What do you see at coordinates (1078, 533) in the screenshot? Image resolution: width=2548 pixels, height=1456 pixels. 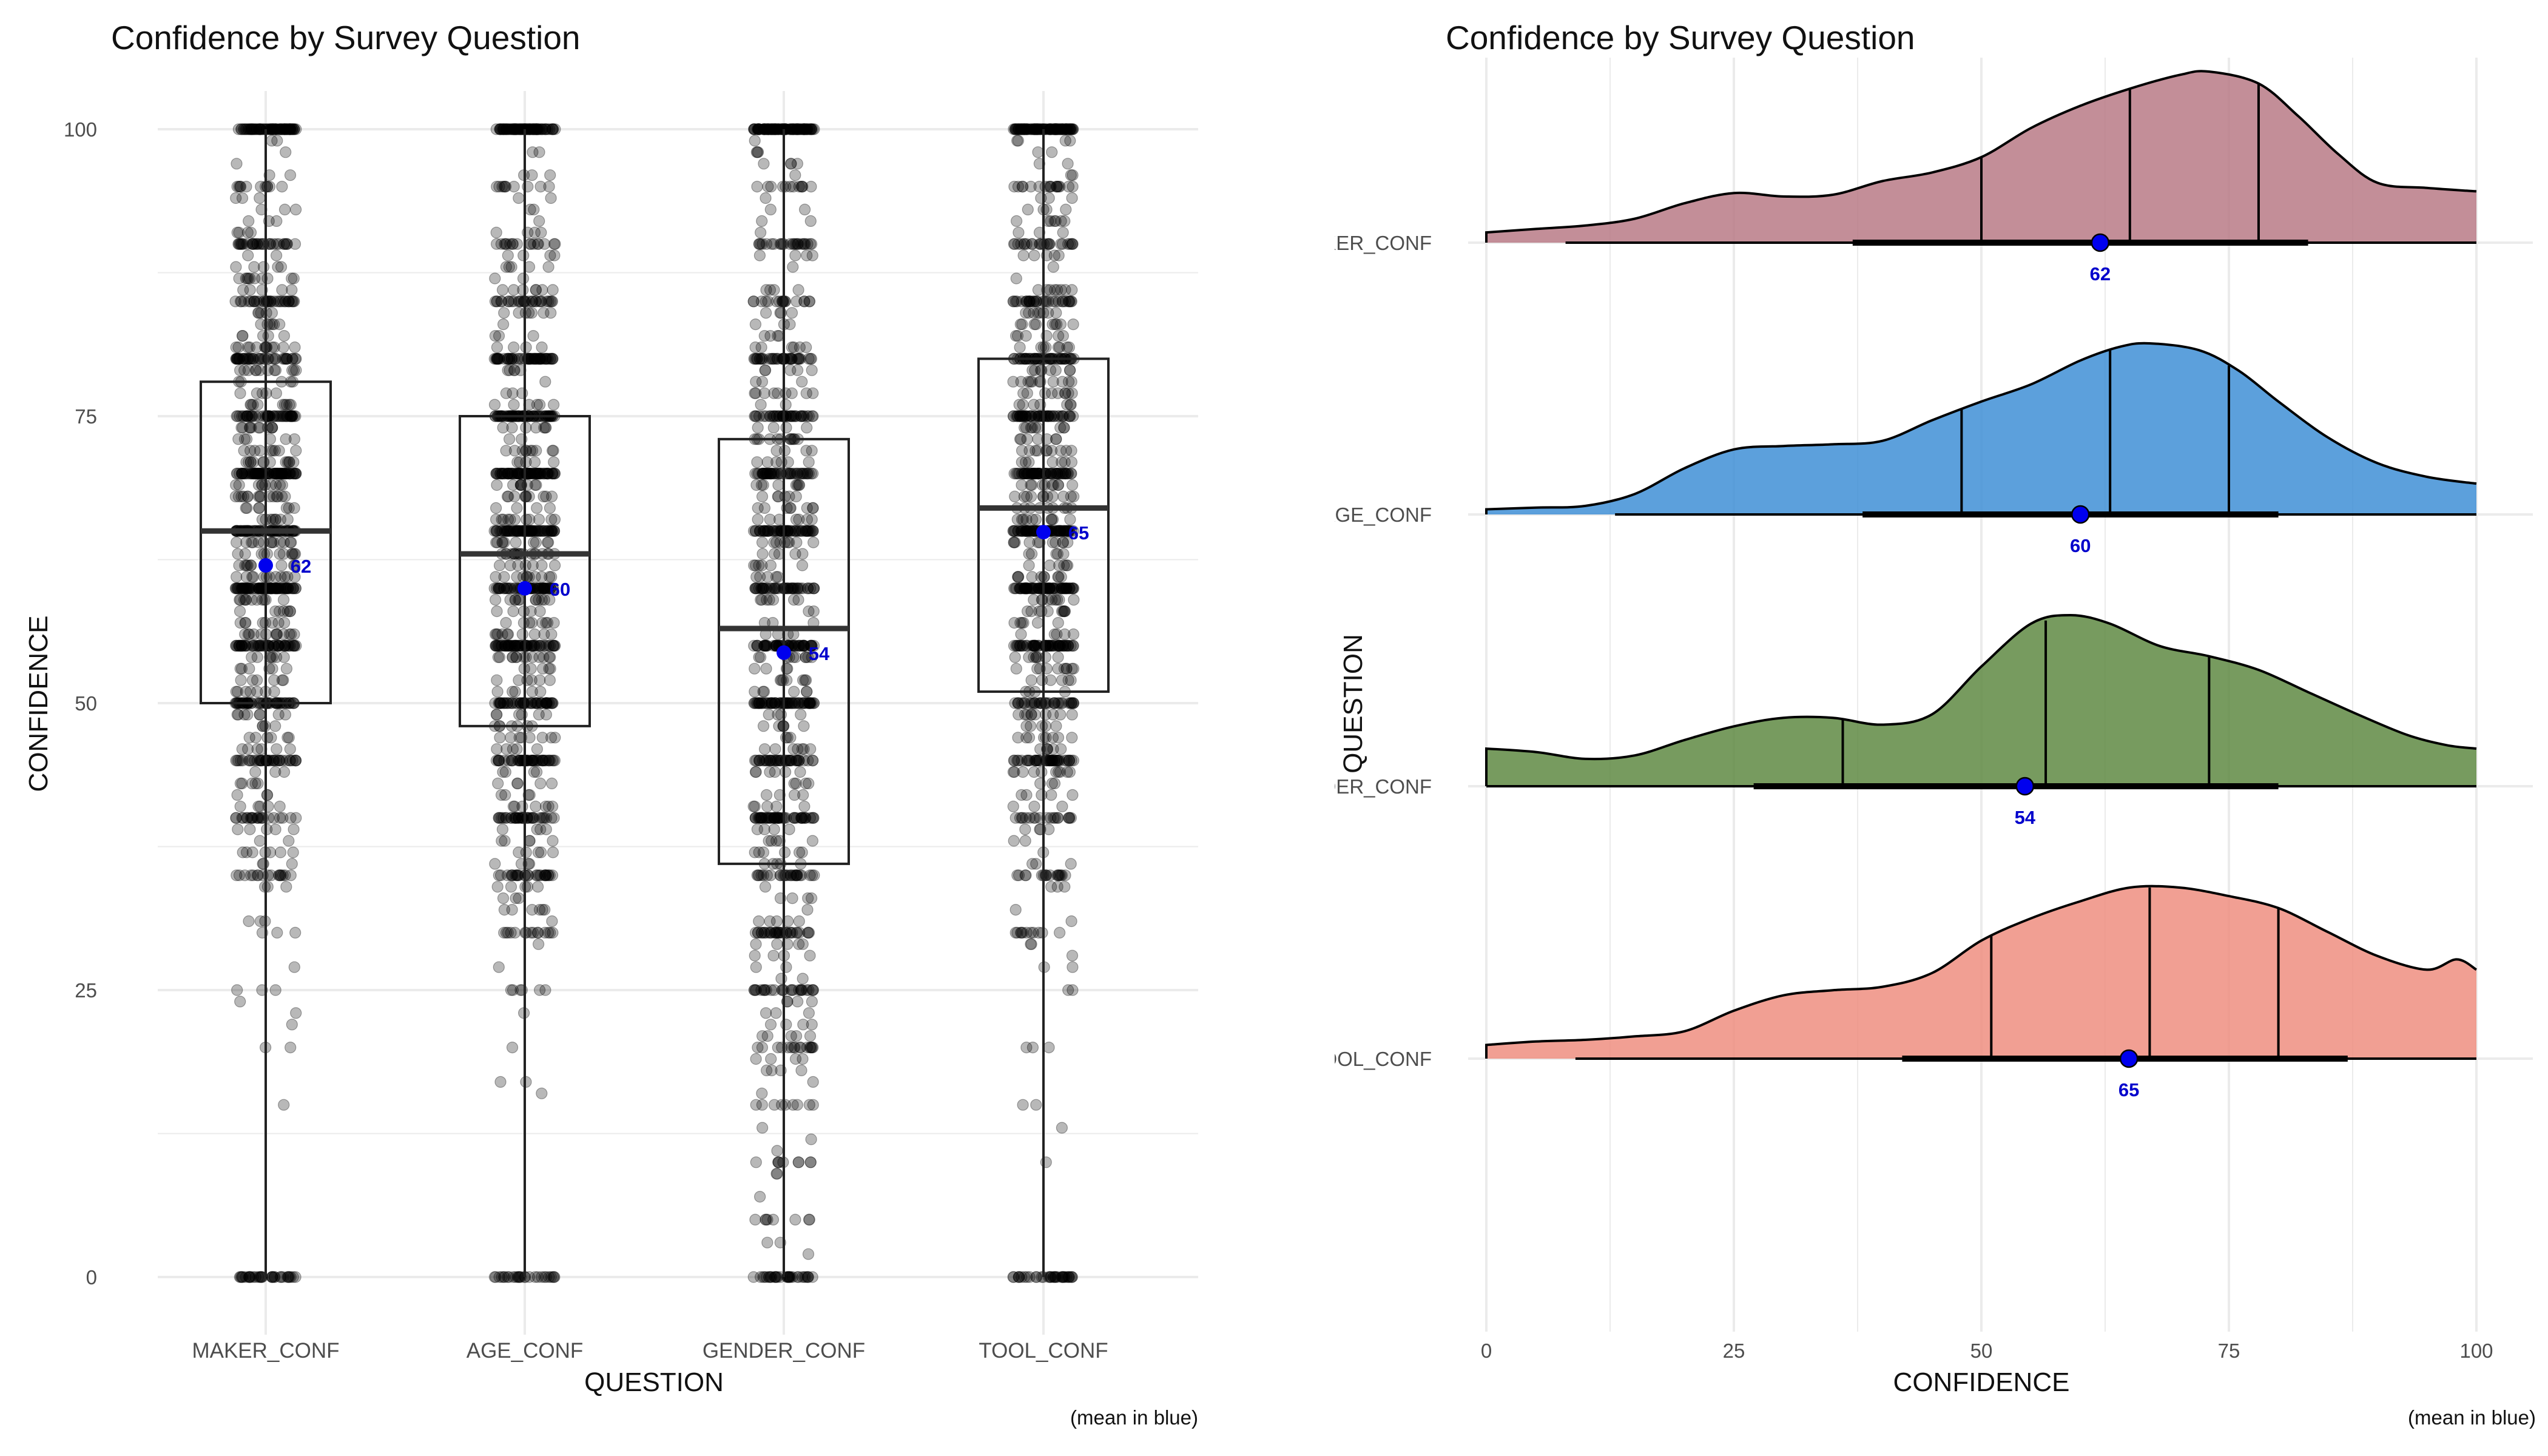 I see `mean-label: 65` at bounding box center [1078, 533].